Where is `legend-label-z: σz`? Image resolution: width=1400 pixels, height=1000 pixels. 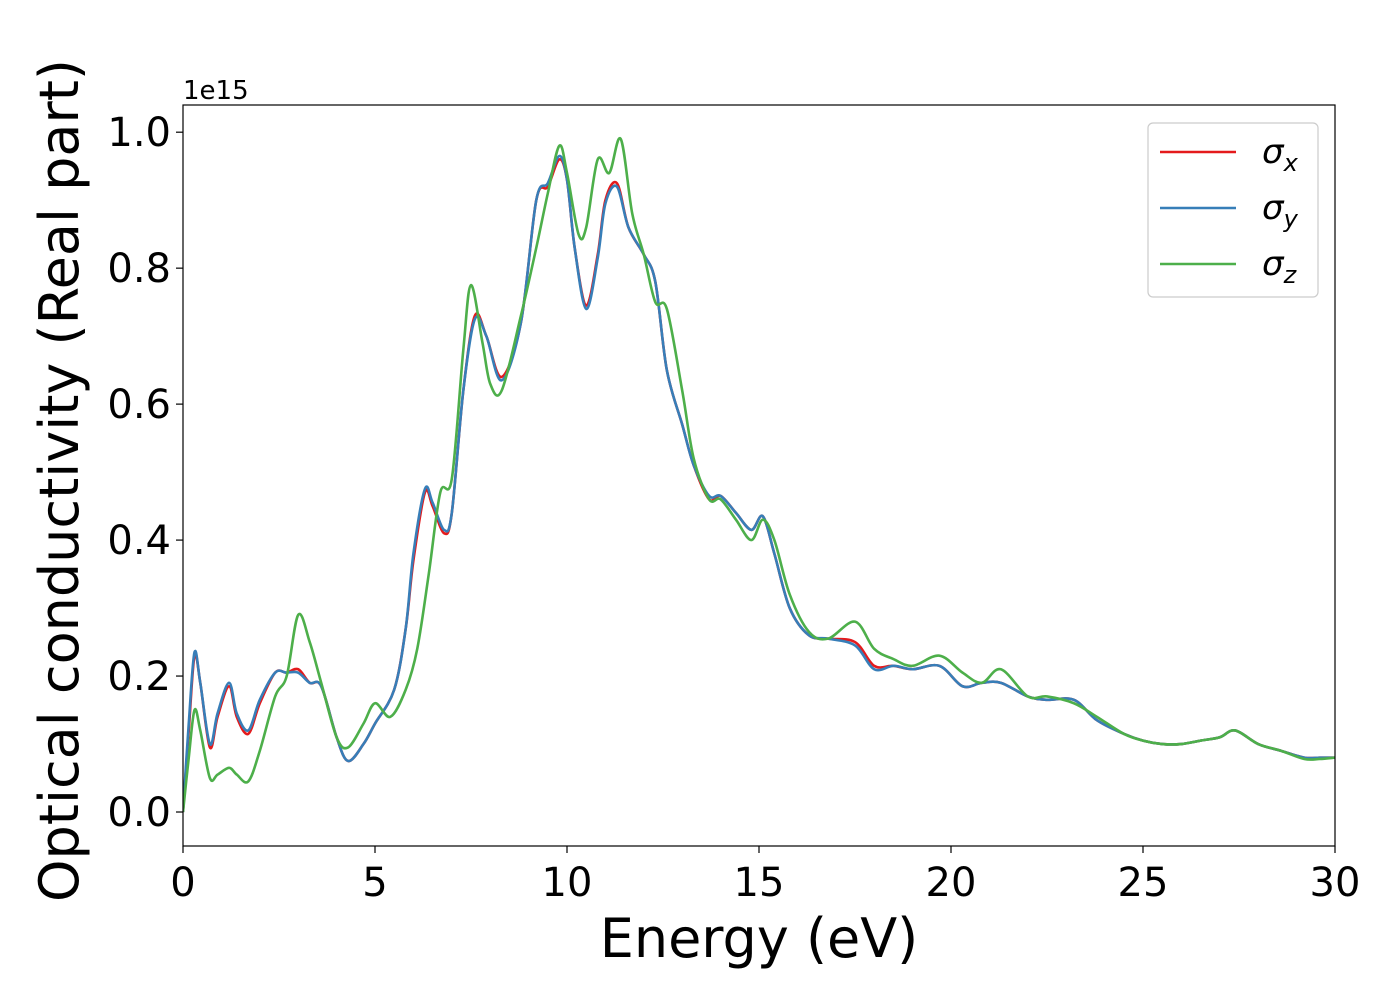
legend-label-z: σz is located at coordinates (1280, 266).